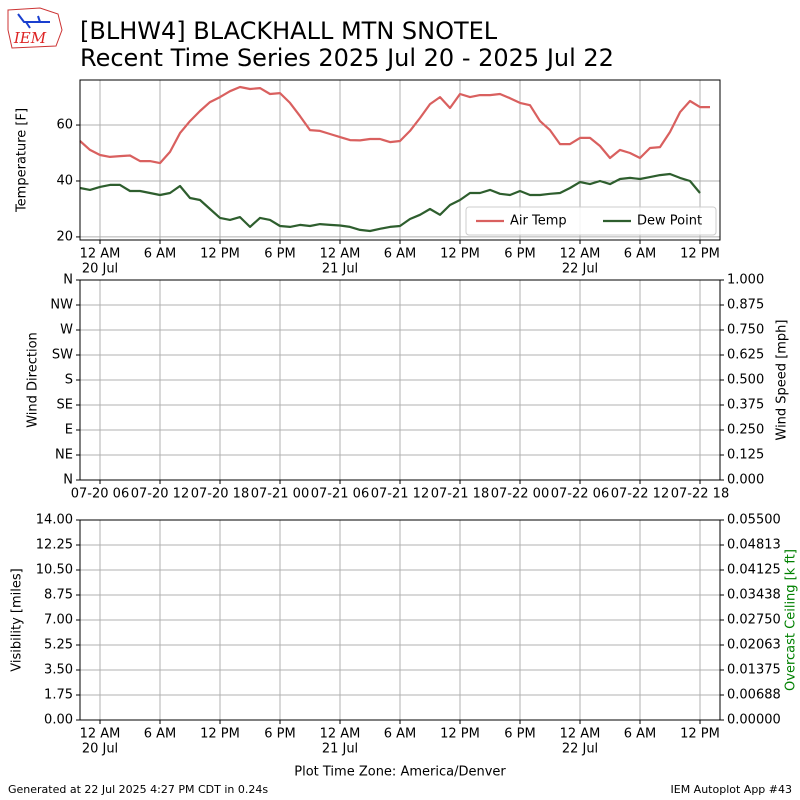 This screenshot has width=800, height=800. Describe the element at coordinates (538, 221) in the screenshot. I see `legend-label: Air Temp` at that location.